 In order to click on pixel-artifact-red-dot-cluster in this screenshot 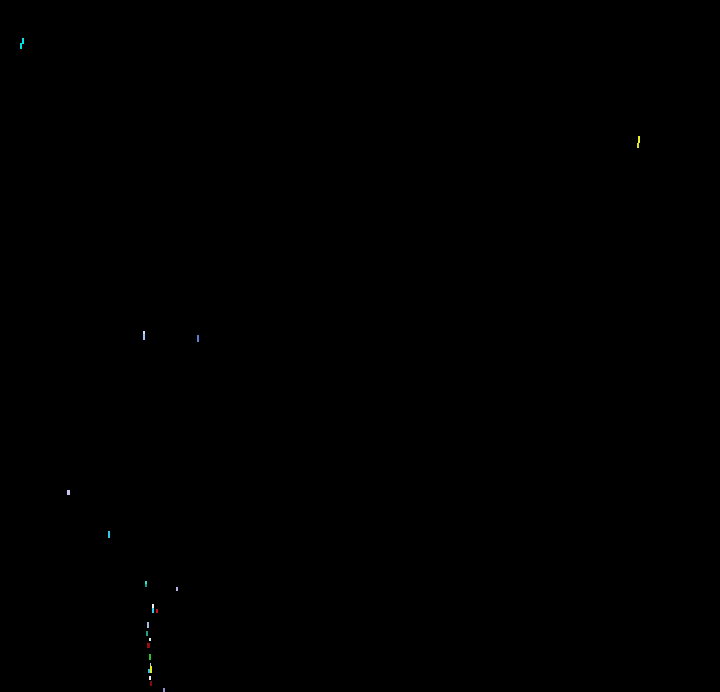, I will do `click(157, 611)`.